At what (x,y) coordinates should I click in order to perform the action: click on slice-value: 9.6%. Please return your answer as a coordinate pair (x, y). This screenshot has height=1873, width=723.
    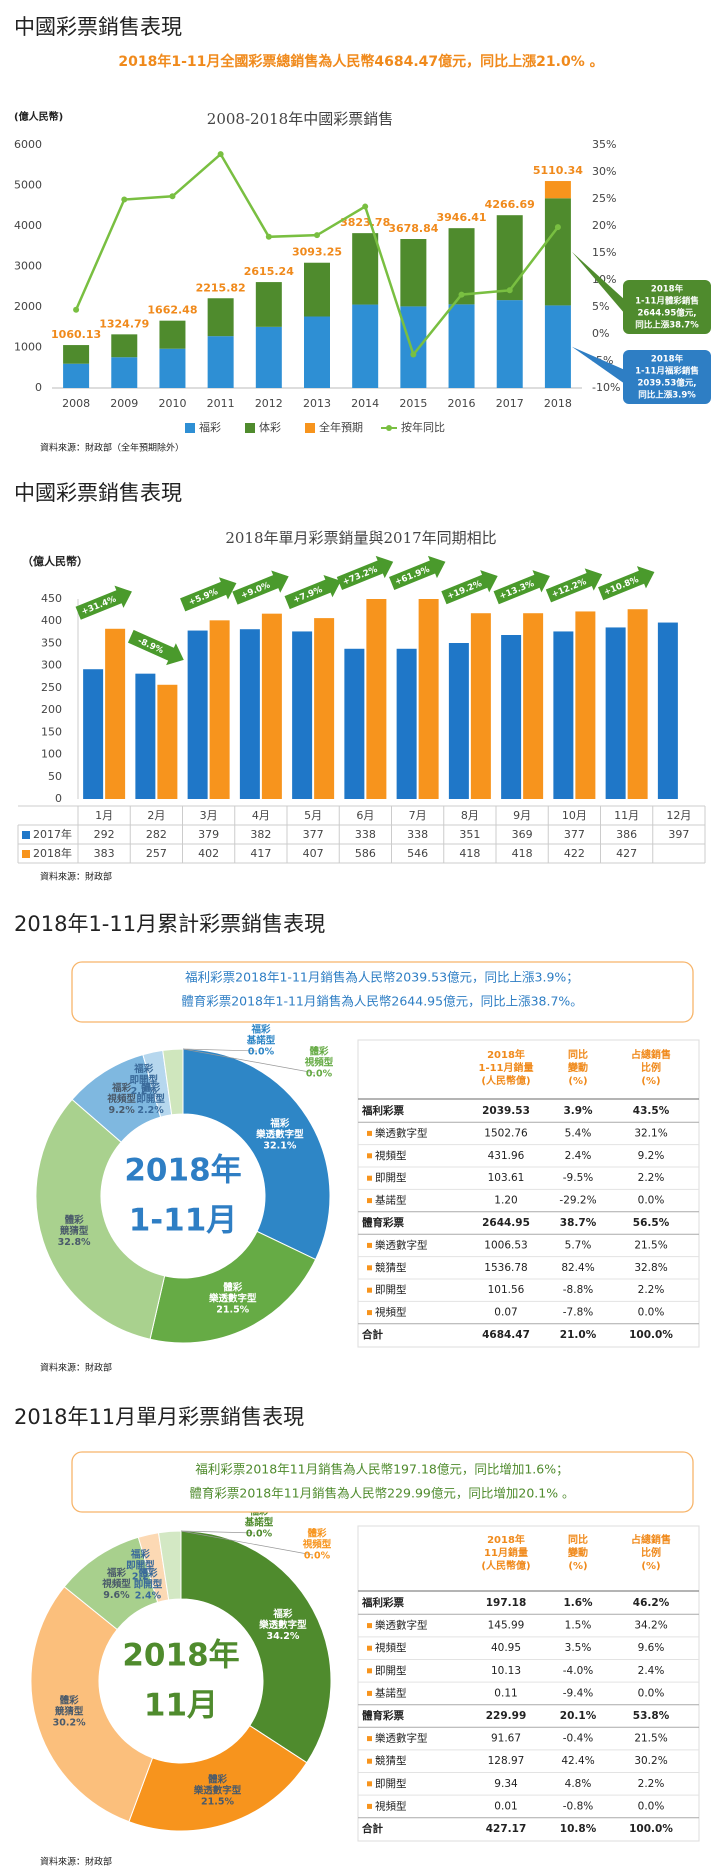
    Looking at the image, I should click on (116, 1595).